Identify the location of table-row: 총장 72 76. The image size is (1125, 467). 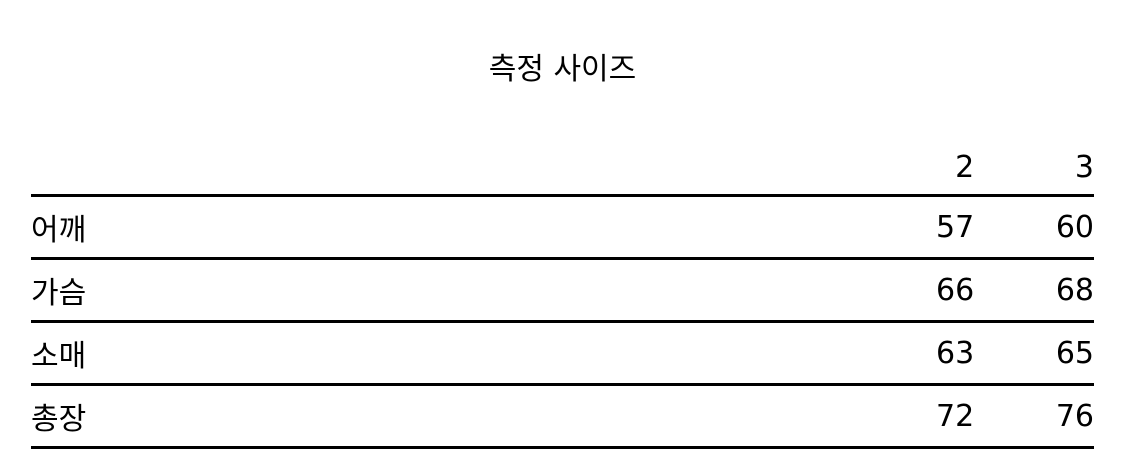
(562, 416).